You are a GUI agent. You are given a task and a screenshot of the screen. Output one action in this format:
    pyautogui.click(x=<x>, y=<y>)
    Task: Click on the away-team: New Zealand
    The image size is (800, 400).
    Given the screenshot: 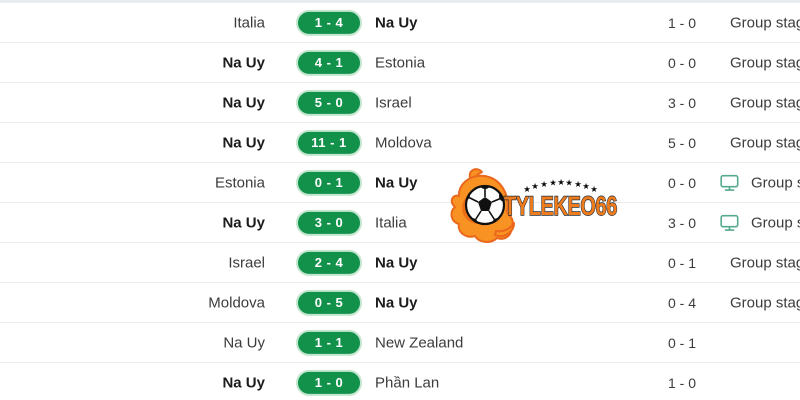 What is the action you would take?
    pyautogui.click(x=419, y=342)
    